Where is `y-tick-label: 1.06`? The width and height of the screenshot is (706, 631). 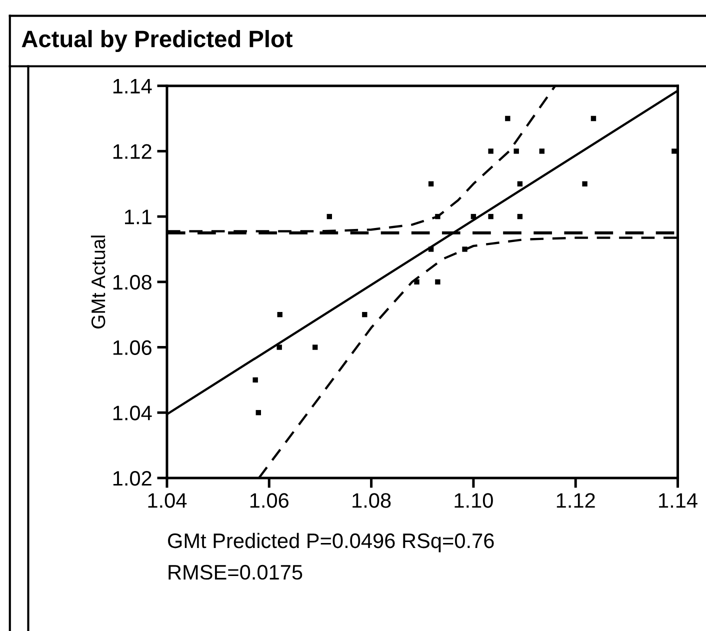
y-tick-label: 1.06 is located at coordinates (132, 348).